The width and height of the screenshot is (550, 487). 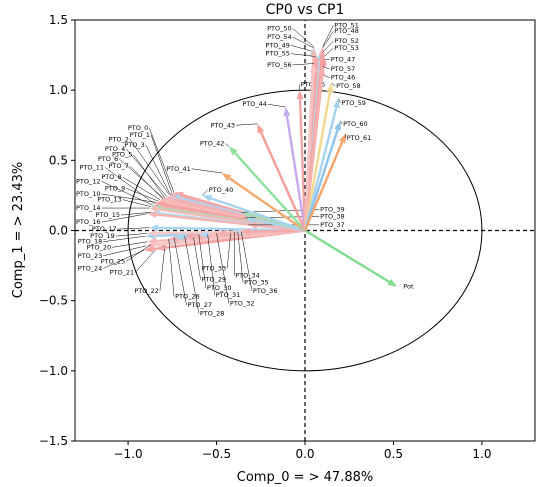 I want to click on vector-label: PTO_32, so click(x=242, y=303).